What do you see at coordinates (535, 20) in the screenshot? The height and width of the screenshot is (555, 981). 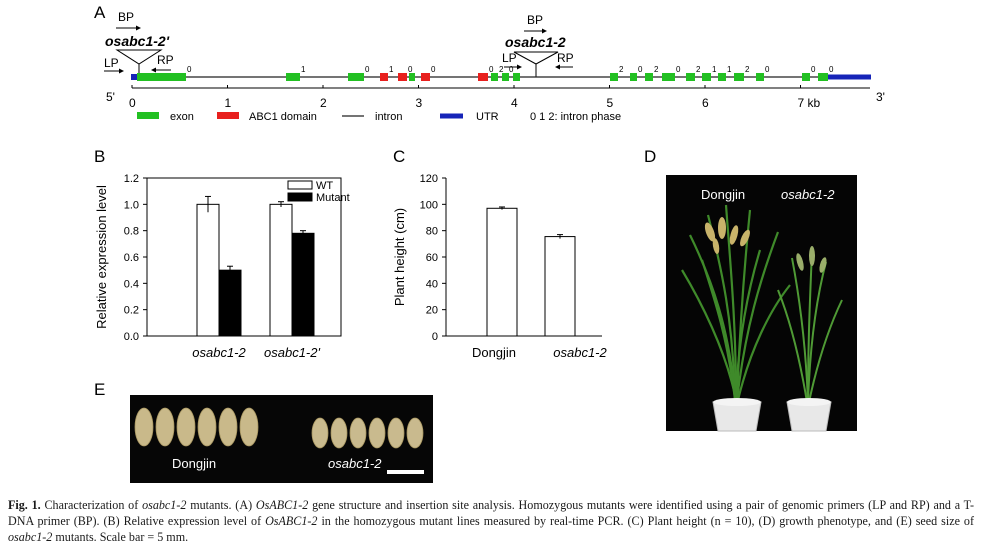 I see `primer-bp-right: BP` at bounding box center [535, 20].